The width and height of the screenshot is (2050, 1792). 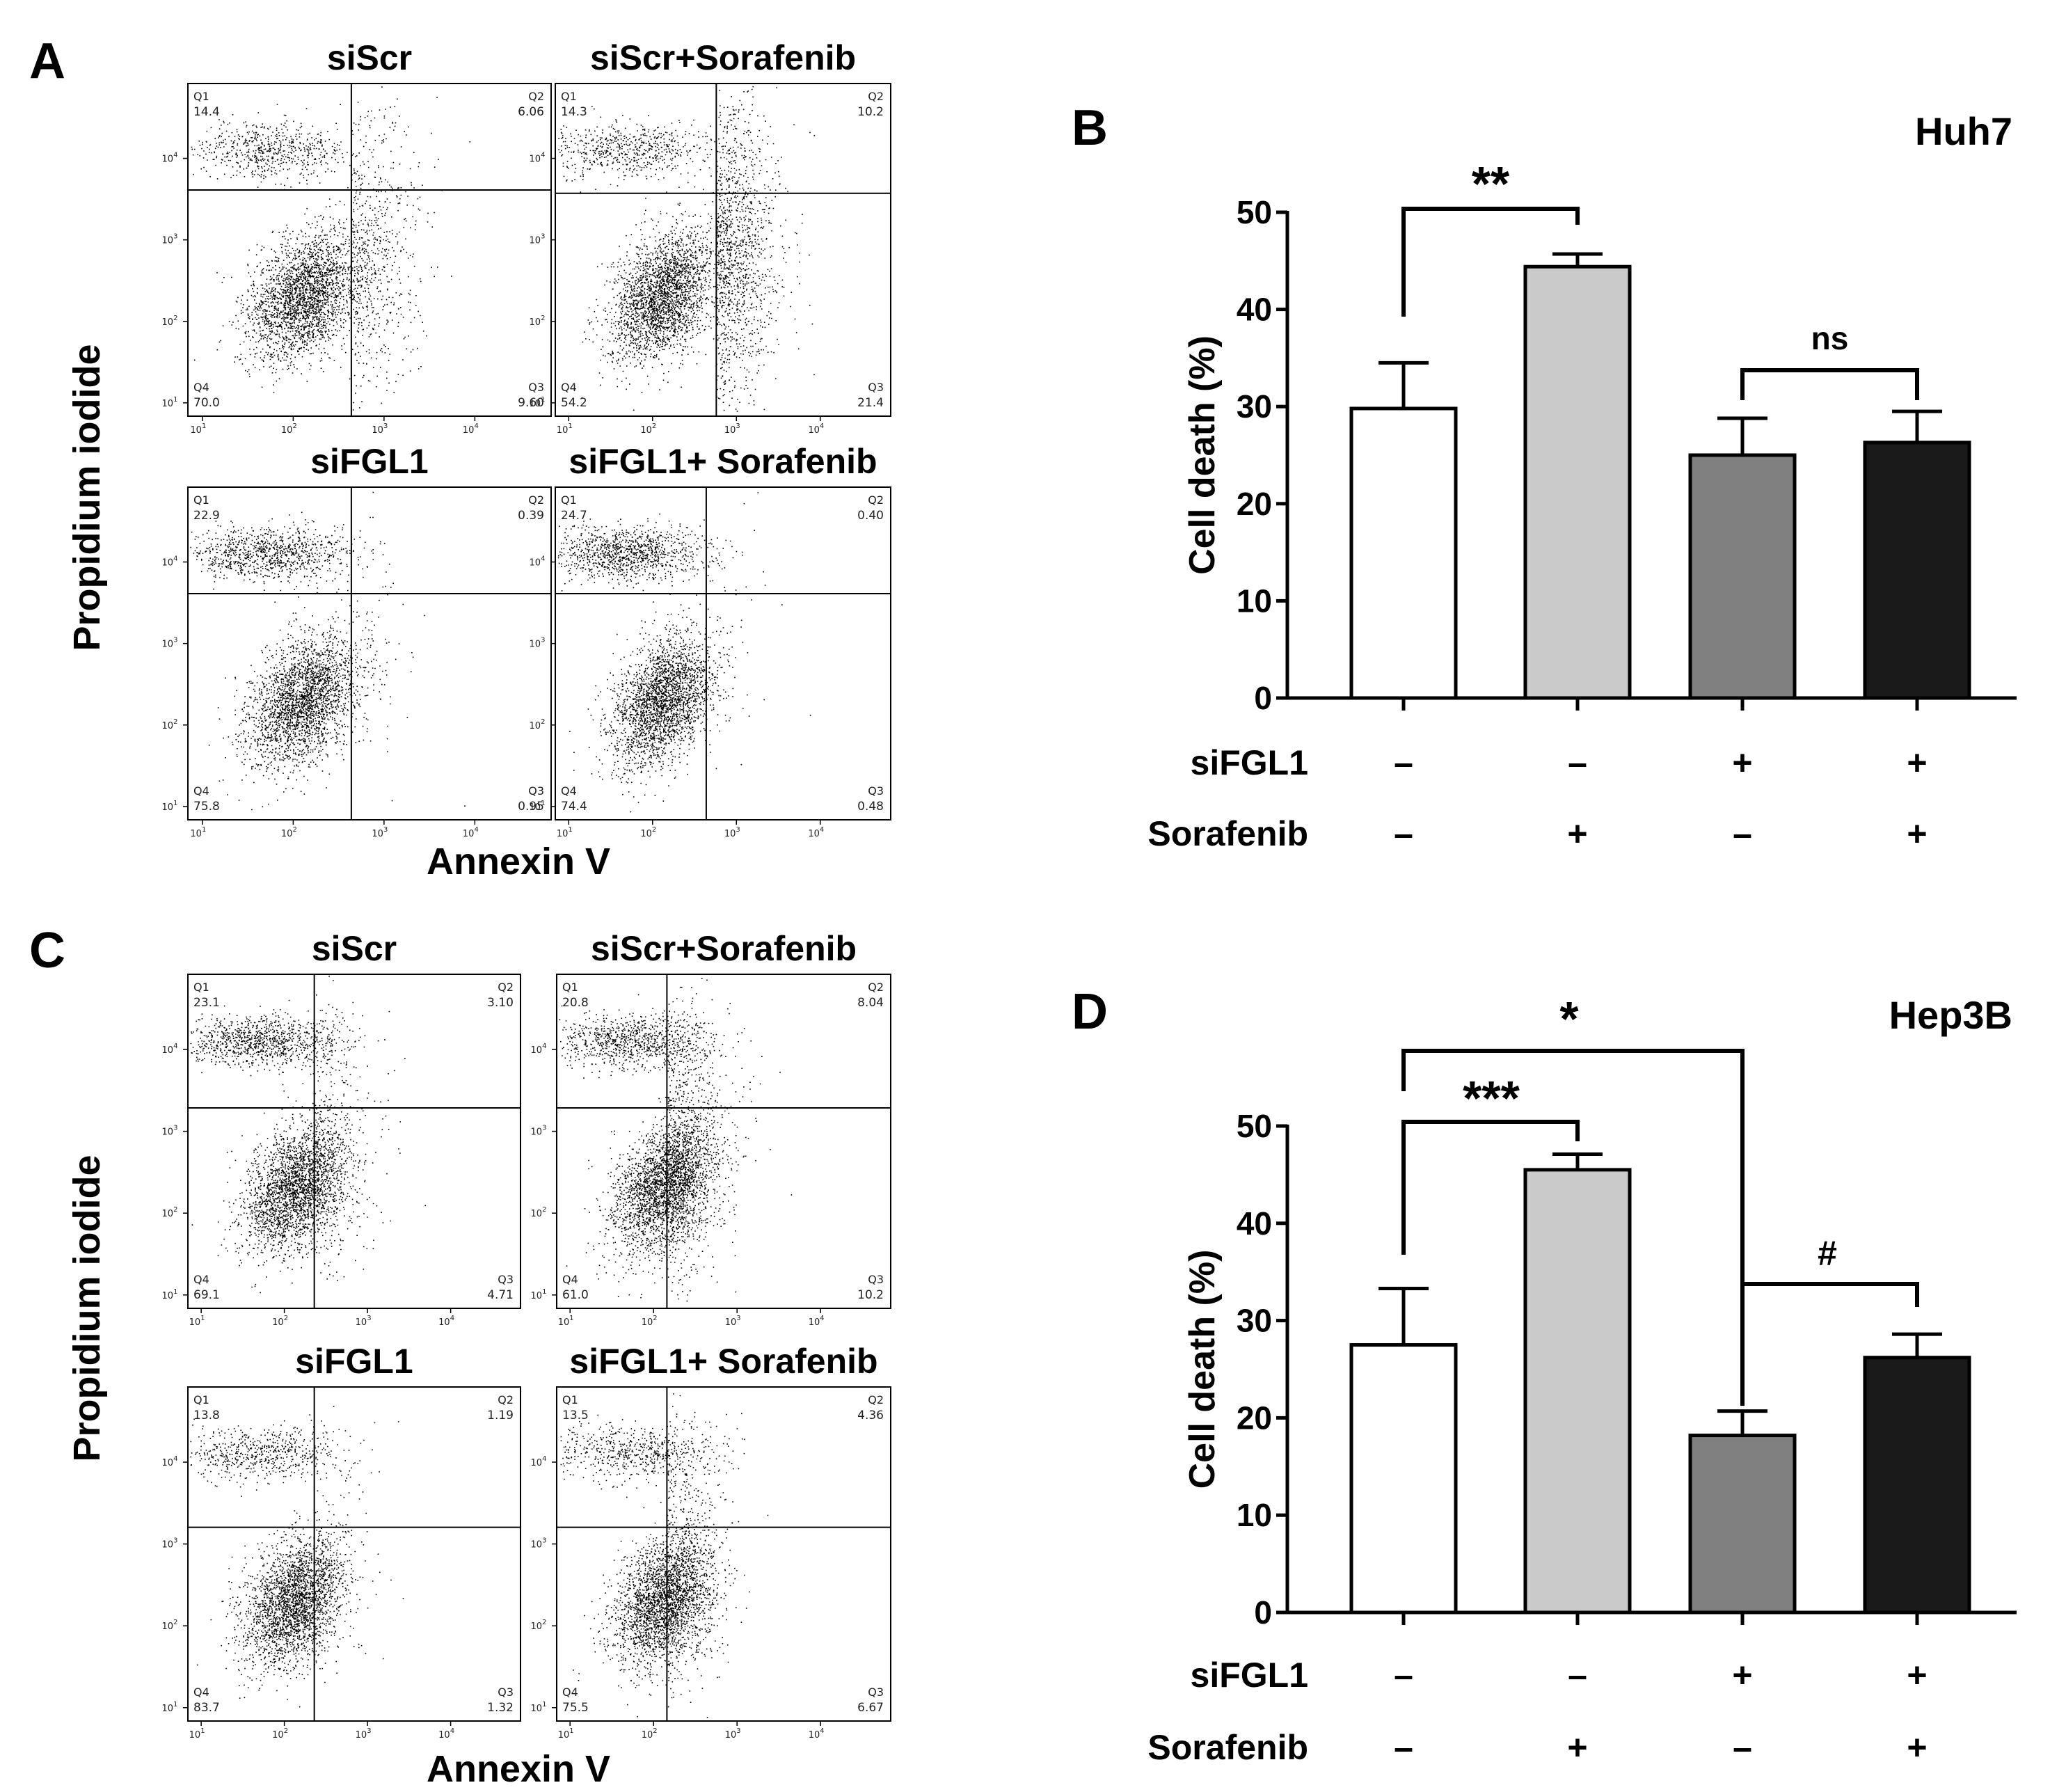 I want to click on condition-label-sifgl1: siFGL1, so click(x=1249, y=762).